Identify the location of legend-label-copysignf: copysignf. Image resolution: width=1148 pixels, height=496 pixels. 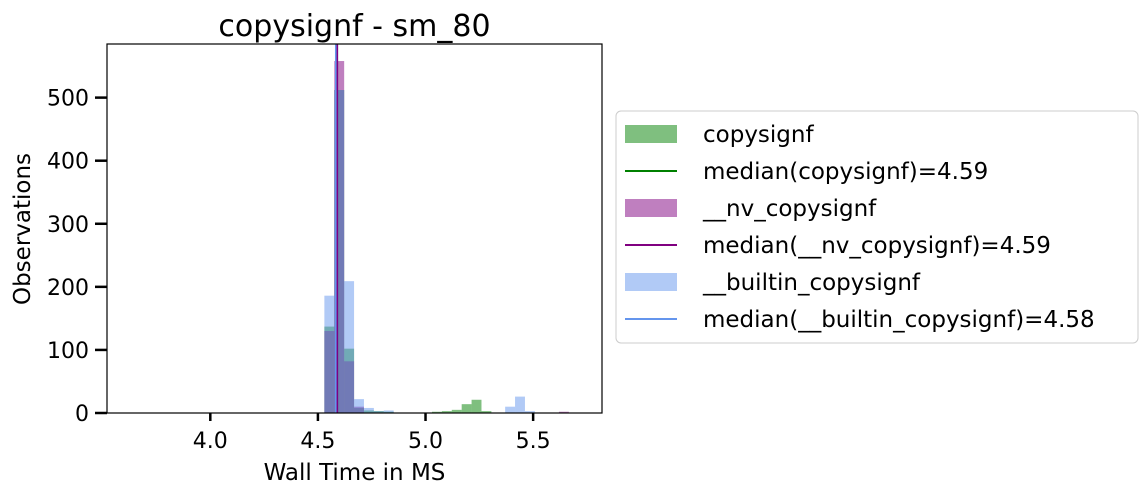
(758, 135).